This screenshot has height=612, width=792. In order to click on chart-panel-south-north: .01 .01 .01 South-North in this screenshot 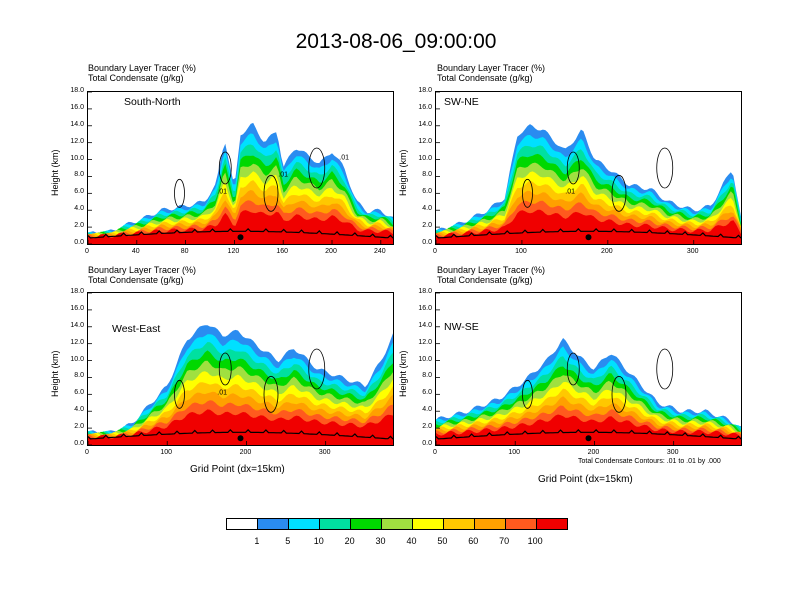, I will do `click(240, 168)`.